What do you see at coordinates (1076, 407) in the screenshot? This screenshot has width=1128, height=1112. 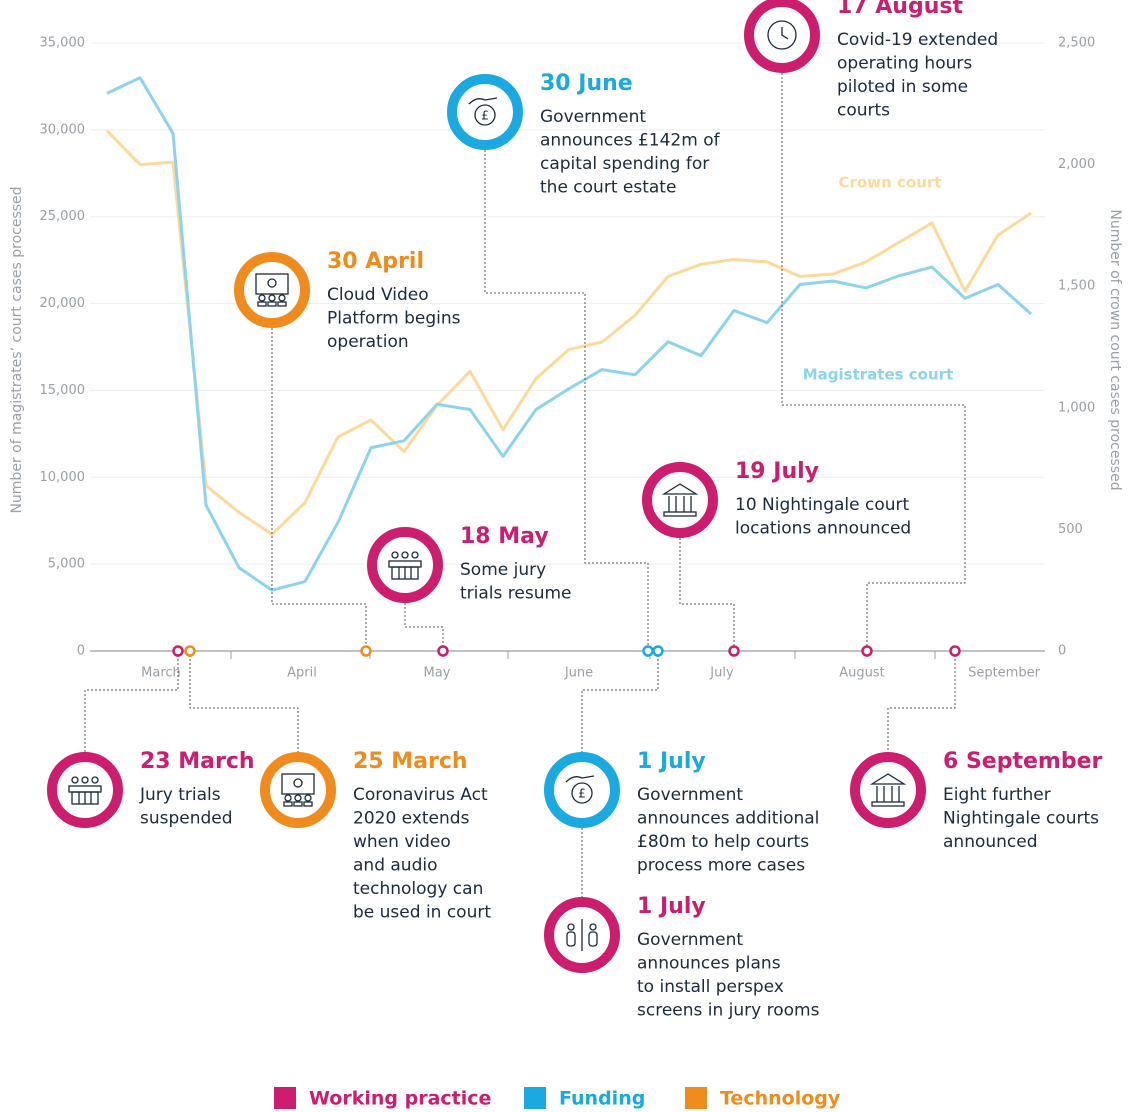 I see `y2-tick-label: 1,000` at bounding box center [1076, 407].